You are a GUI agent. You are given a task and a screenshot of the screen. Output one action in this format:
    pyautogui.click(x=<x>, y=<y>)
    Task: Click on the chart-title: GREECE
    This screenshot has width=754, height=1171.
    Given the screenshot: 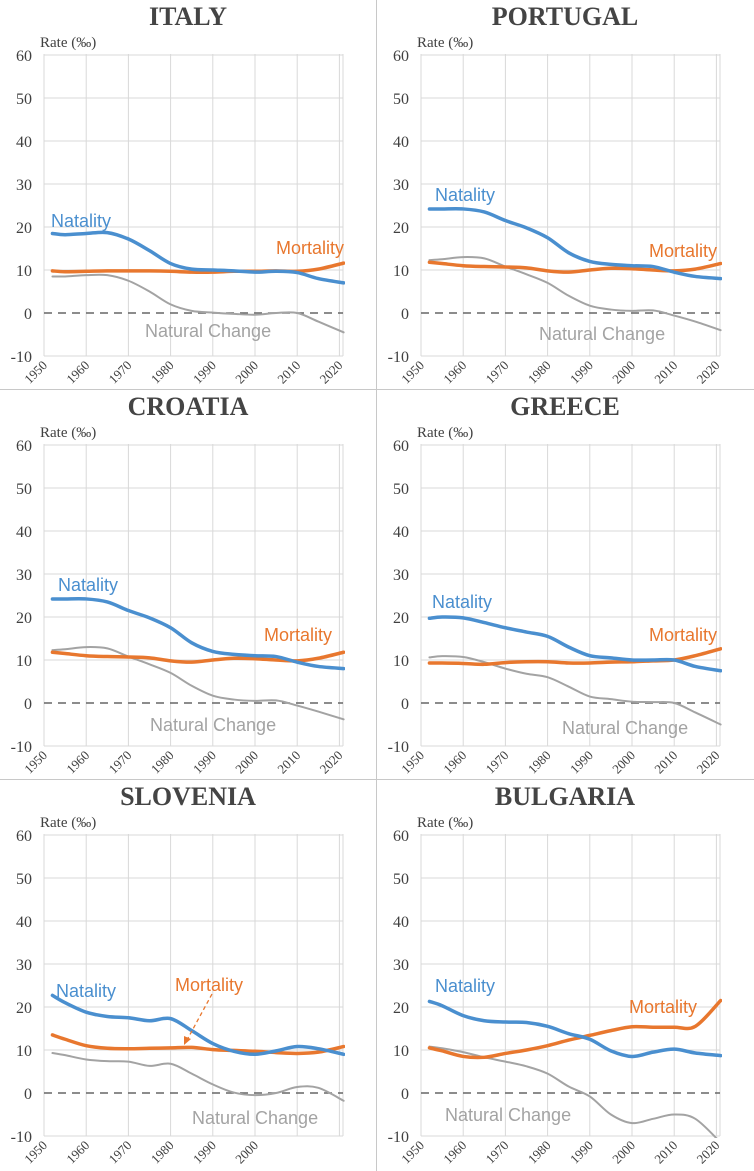 What is the action you would take?
    pyautogui.click(x=565, y=406)
    